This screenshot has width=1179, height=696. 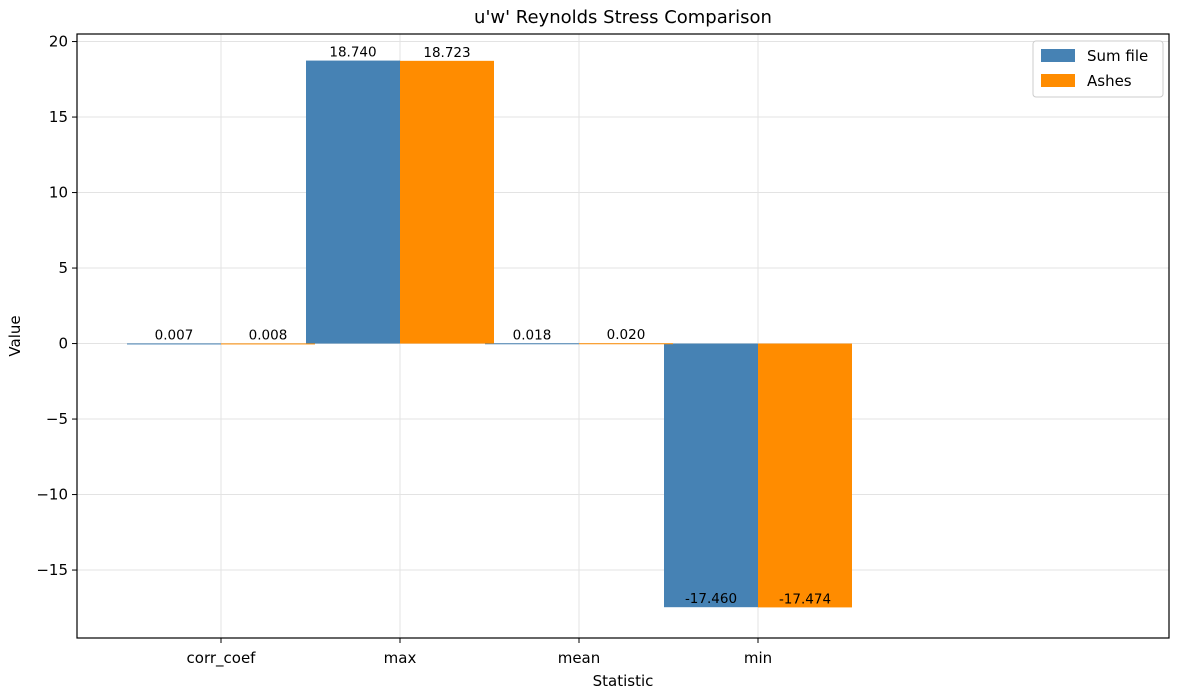 What do you see at coordinates (63, 344) in the screenshot?
I see `y-tick-label: 0` at bounding box center [63, 344].